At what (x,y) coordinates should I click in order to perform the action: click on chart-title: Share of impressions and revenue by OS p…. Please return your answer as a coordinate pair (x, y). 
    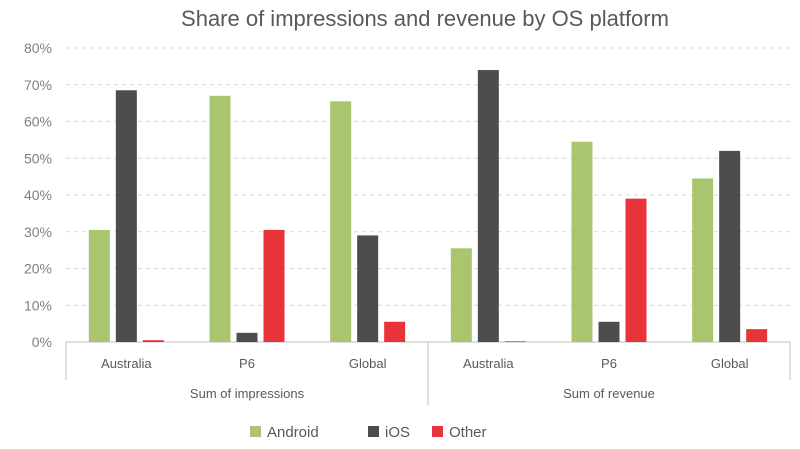
    Looking at the image, I should click on (425, 18).